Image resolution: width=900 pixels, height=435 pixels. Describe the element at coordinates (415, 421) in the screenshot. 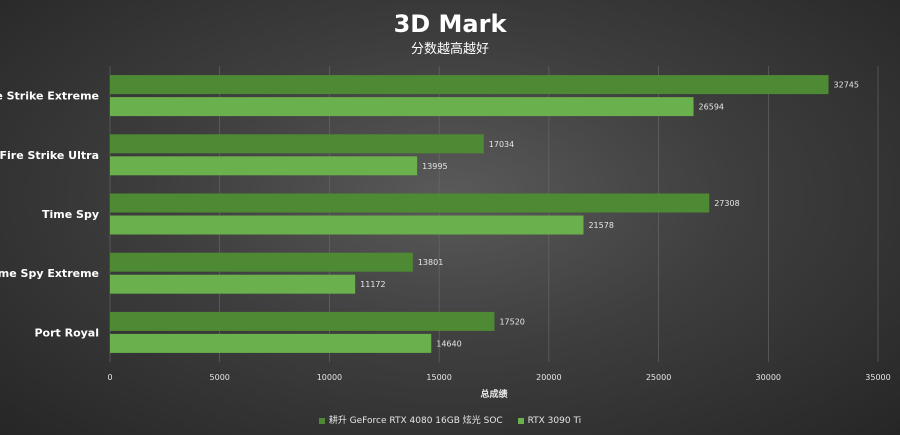

I see `legend-label-series-1: 耕升 GeForce RTX 4080 16GB 炫光 SOC` at that location.